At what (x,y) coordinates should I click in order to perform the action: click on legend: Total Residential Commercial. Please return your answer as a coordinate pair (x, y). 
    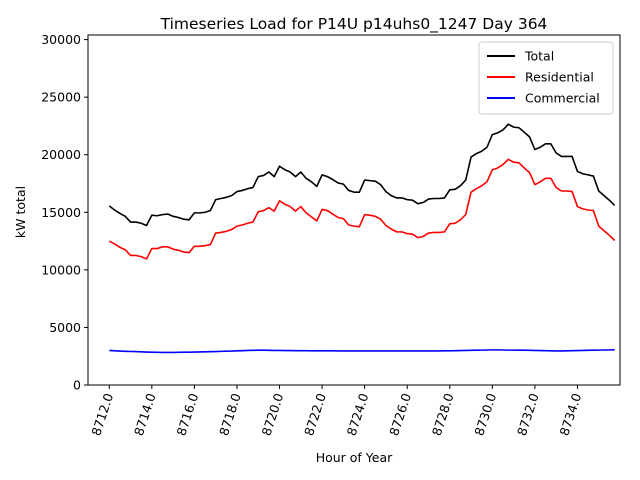
    Looking at the image, I should click on (546, 78).